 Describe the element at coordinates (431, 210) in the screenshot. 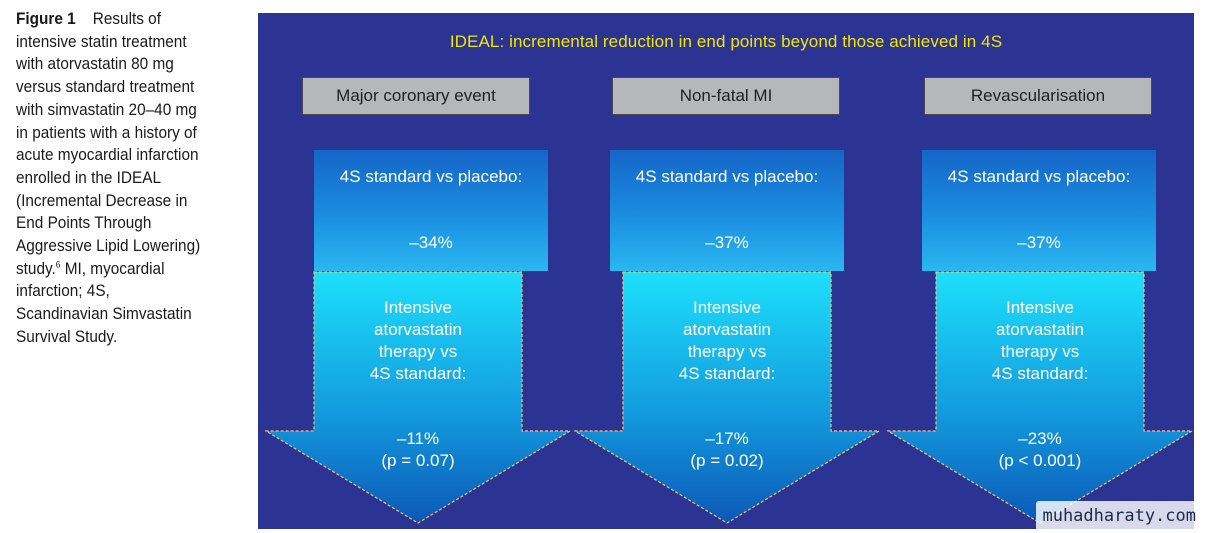

I see `standard-box-major-coronary-event: 4S standard vs placebo: –34%` at that location.